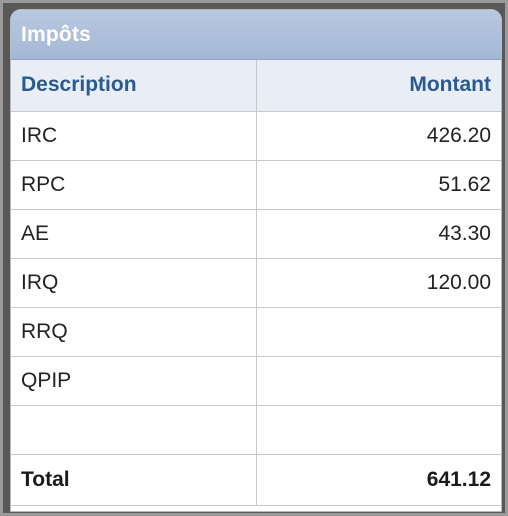 The image size is (508, 516). What do you see at coordinates (134, 331) in the screenshot?
I see `row-description: RRQ` at bounding box center [134, 331].